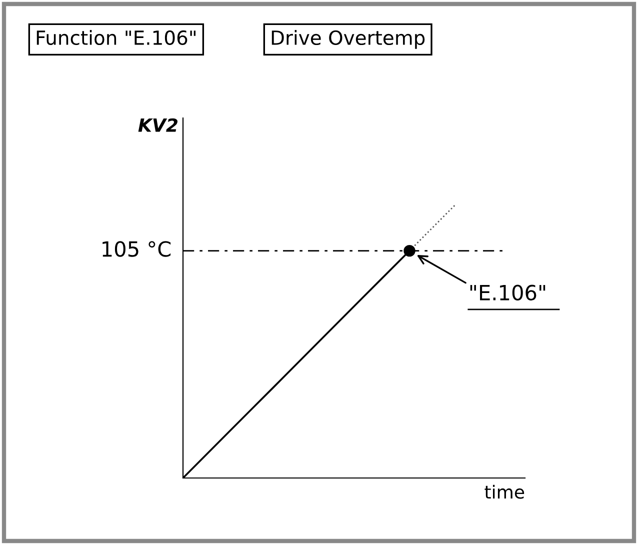 This screenshot has width=638, height=545. I want to click on x-axis-title: time, so click(504, 491).